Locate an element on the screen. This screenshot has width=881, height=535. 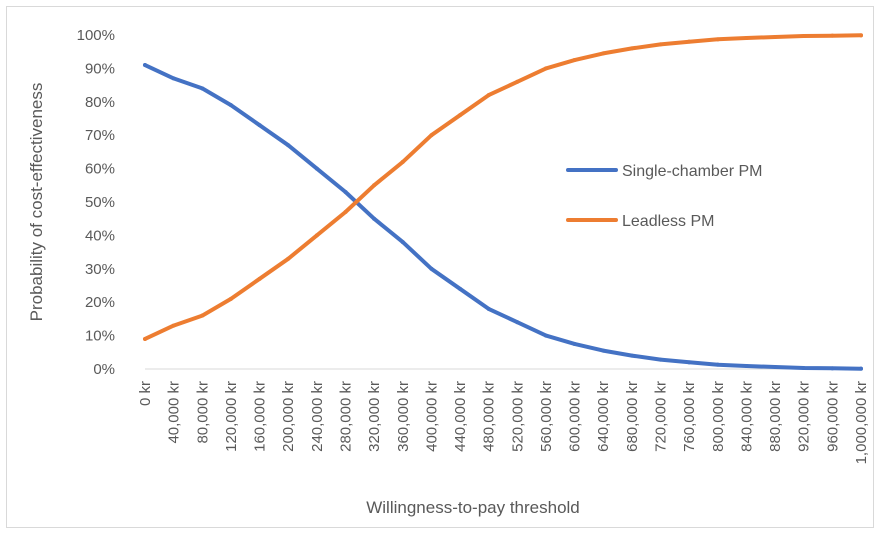
x-tick-label: 440,000 kr is located at coordinates (460, 416).